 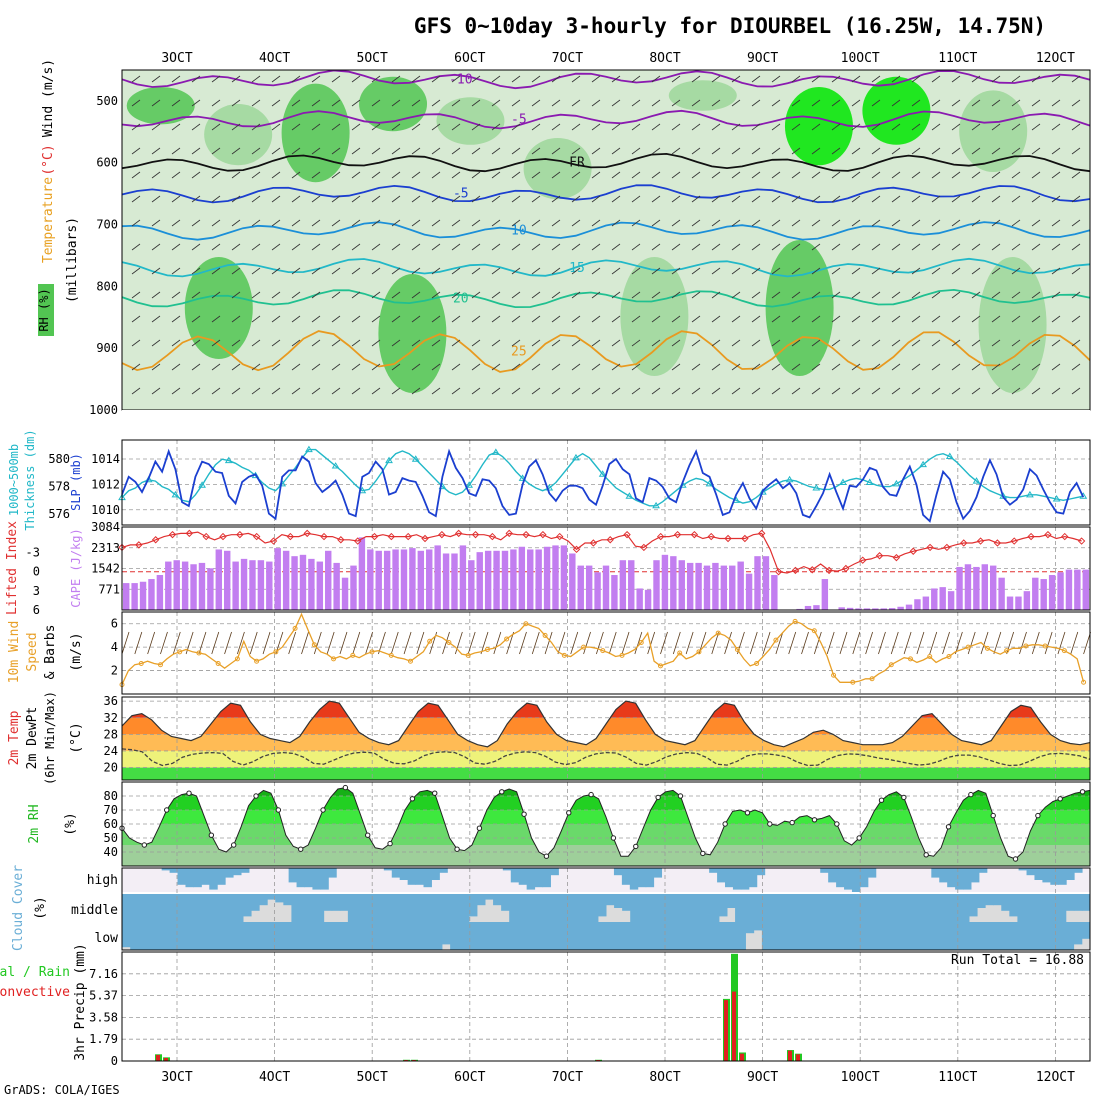 I want to click on rh2m-marker, so click(x=747, y=813).